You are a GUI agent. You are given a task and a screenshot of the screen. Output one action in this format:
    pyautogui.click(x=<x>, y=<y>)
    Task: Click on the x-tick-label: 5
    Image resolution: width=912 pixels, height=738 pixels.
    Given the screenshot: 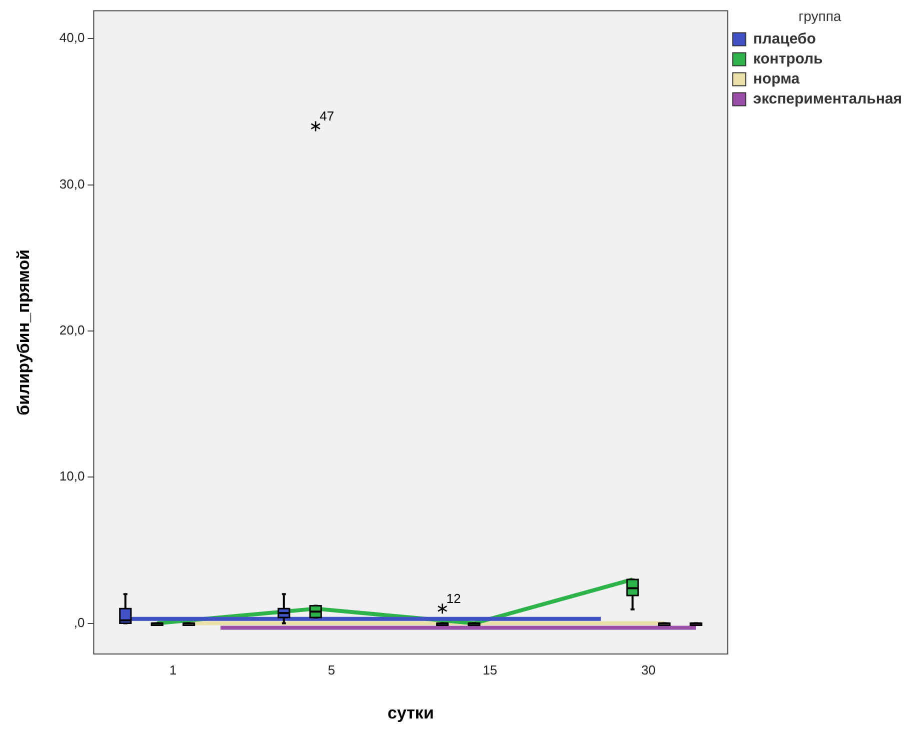 What is the action you would take?
    pyautogui.click(x=332, y=670)
    